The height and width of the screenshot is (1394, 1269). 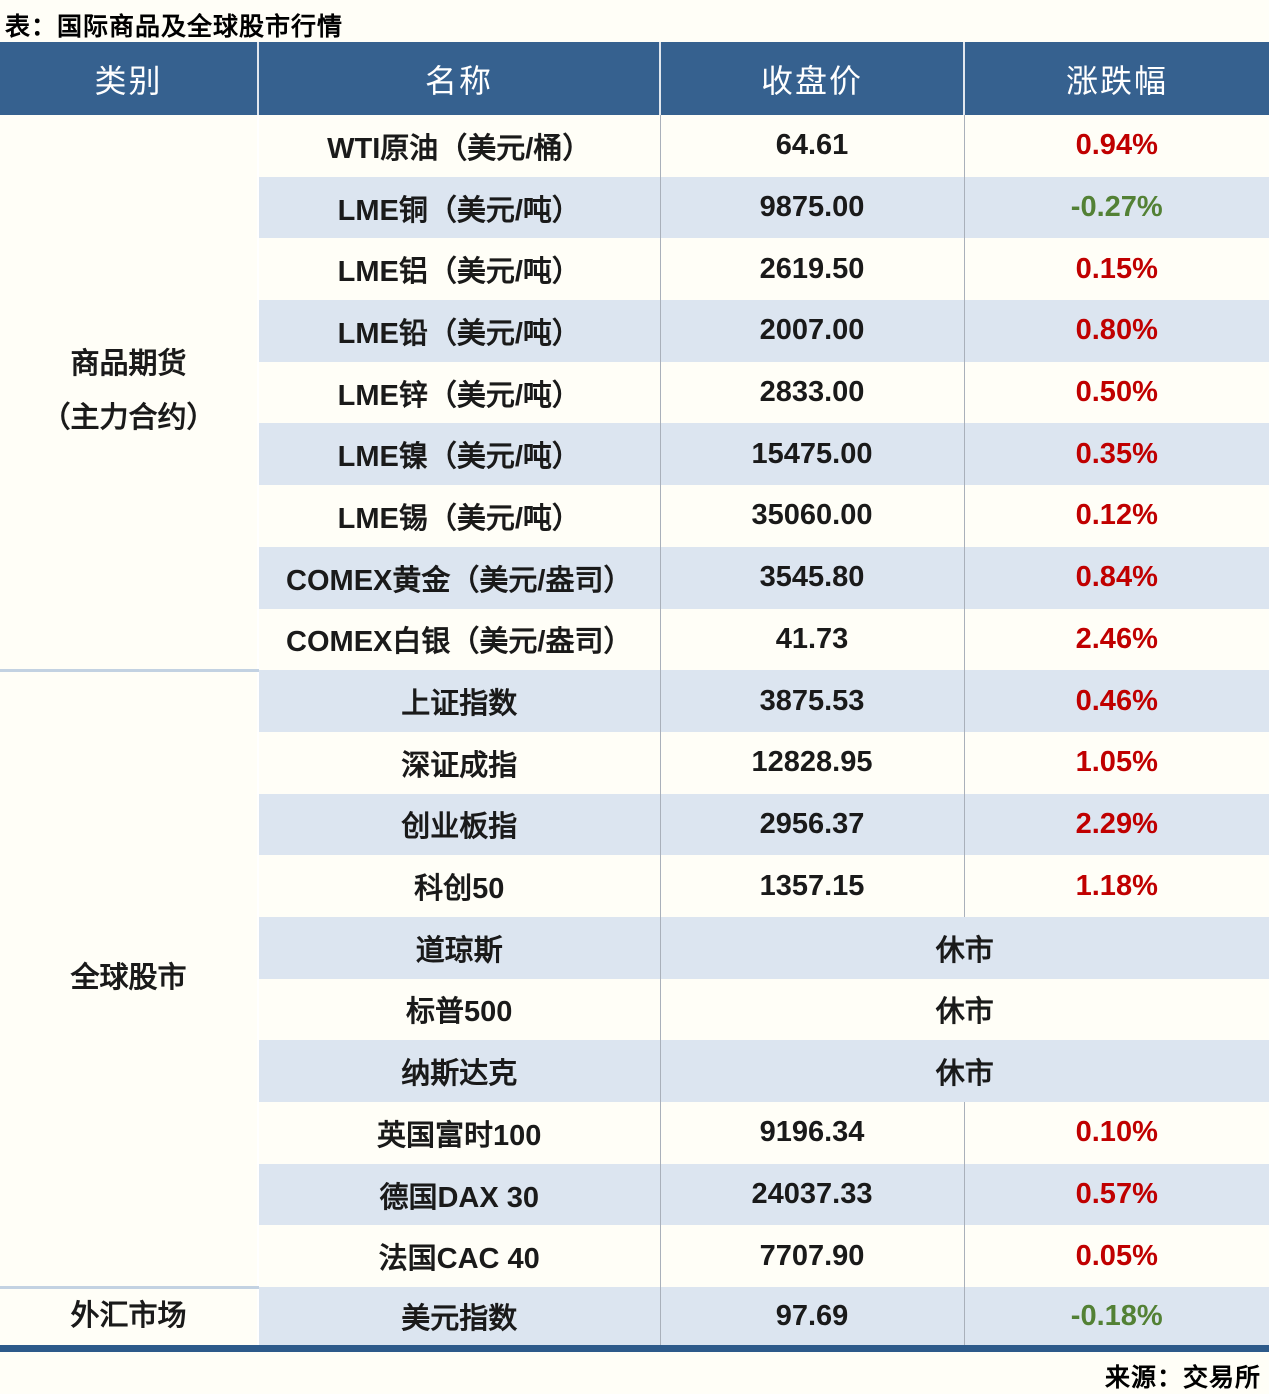 I want to click on row-change-cell: 0.57%, so click(x=1116, y=1194).